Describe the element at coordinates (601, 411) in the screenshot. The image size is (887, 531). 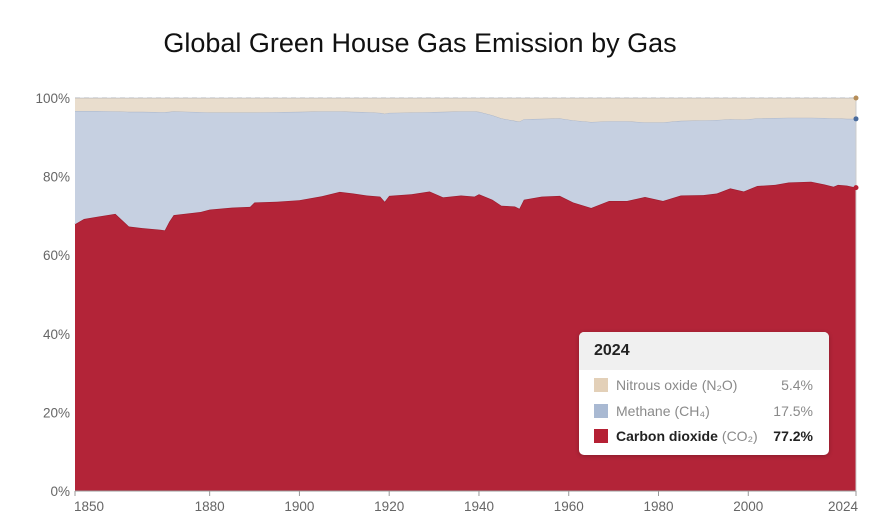
I see `methane-swatch` at that location.